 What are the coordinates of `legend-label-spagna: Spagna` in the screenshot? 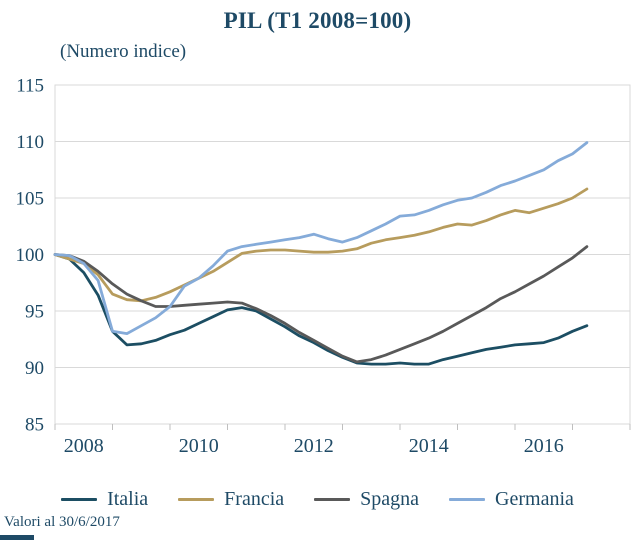 It's located at (390, 499).